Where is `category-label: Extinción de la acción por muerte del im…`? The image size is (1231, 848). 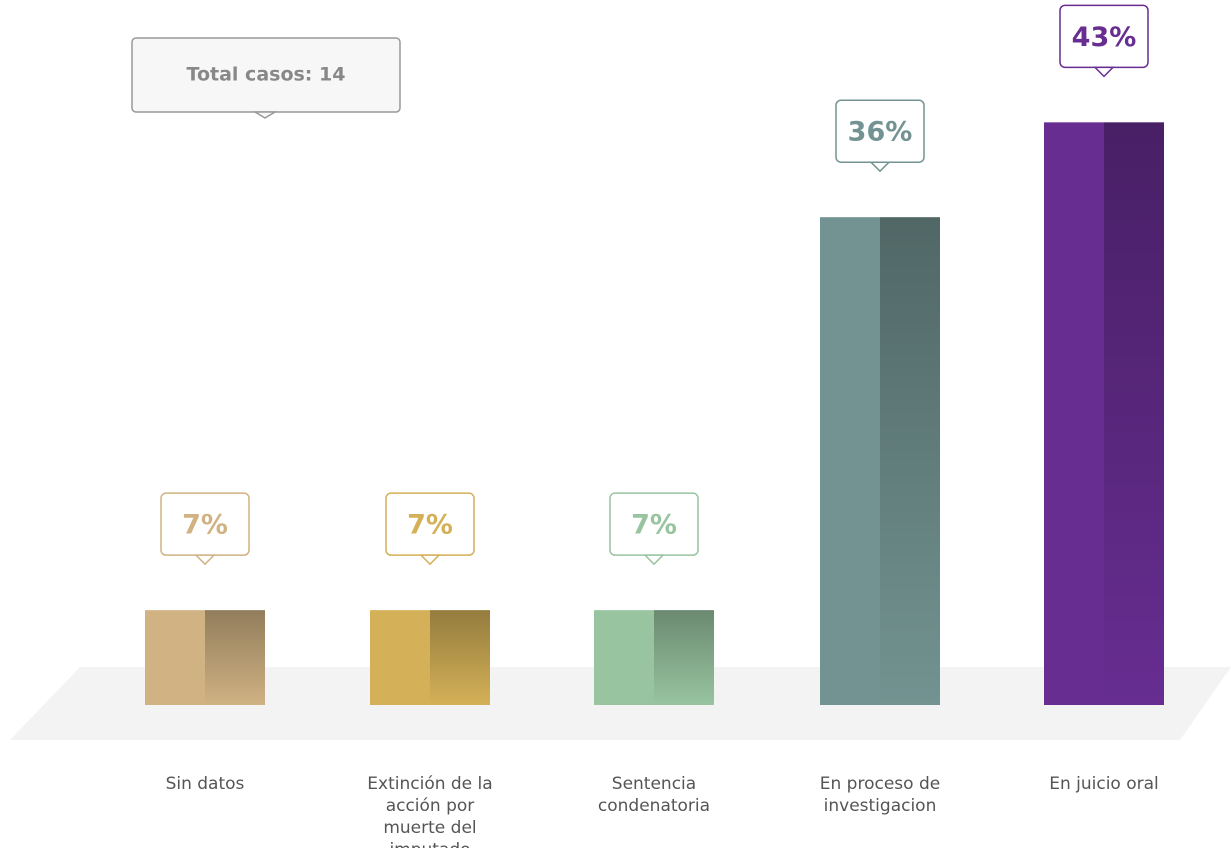 category-label: Extinción de la acción por muerte del im… is located at coordinates (430, 811).